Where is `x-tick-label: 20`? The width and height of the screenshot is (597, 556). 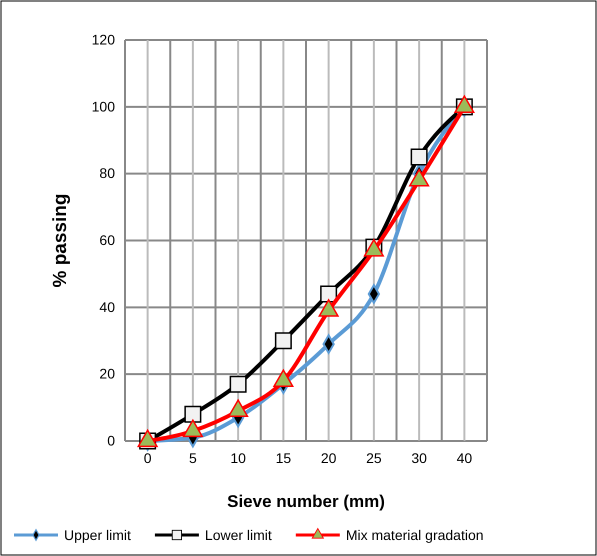
x-tick-label: 20 is located at coordinates (328, 458).